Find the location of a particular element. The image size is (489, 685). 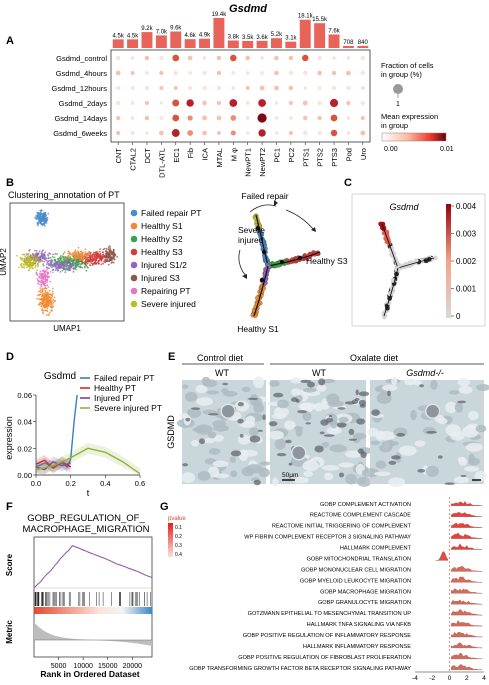

ridge-term-label: HALLMARK TNFA SIGNALING VIA NFKB is located at coordinates (359, 625).